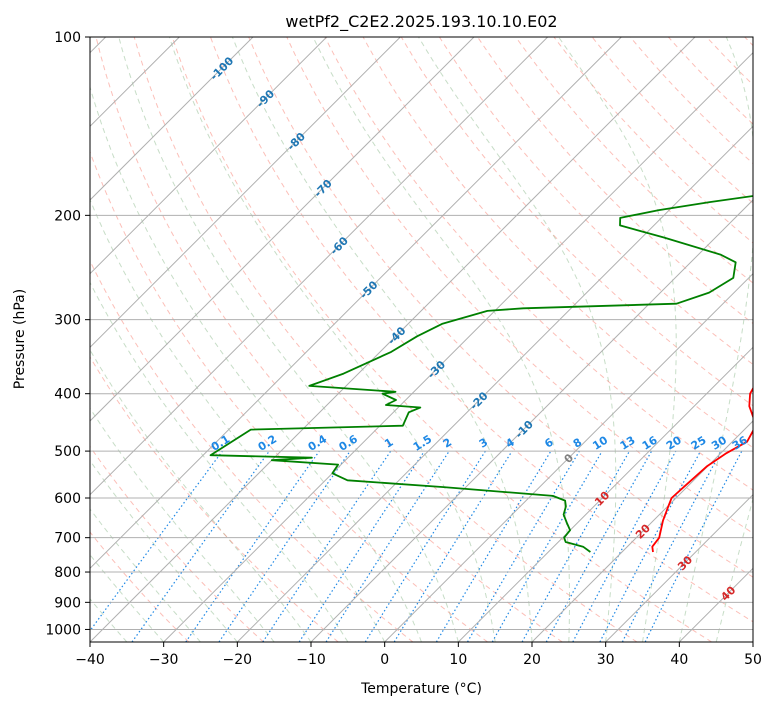 This screenshot has width=775, height=708. Describe the element at coordinates (20, 339) in the screenshot. I see `y-axis-label: Pressure (hPa)` at that location.